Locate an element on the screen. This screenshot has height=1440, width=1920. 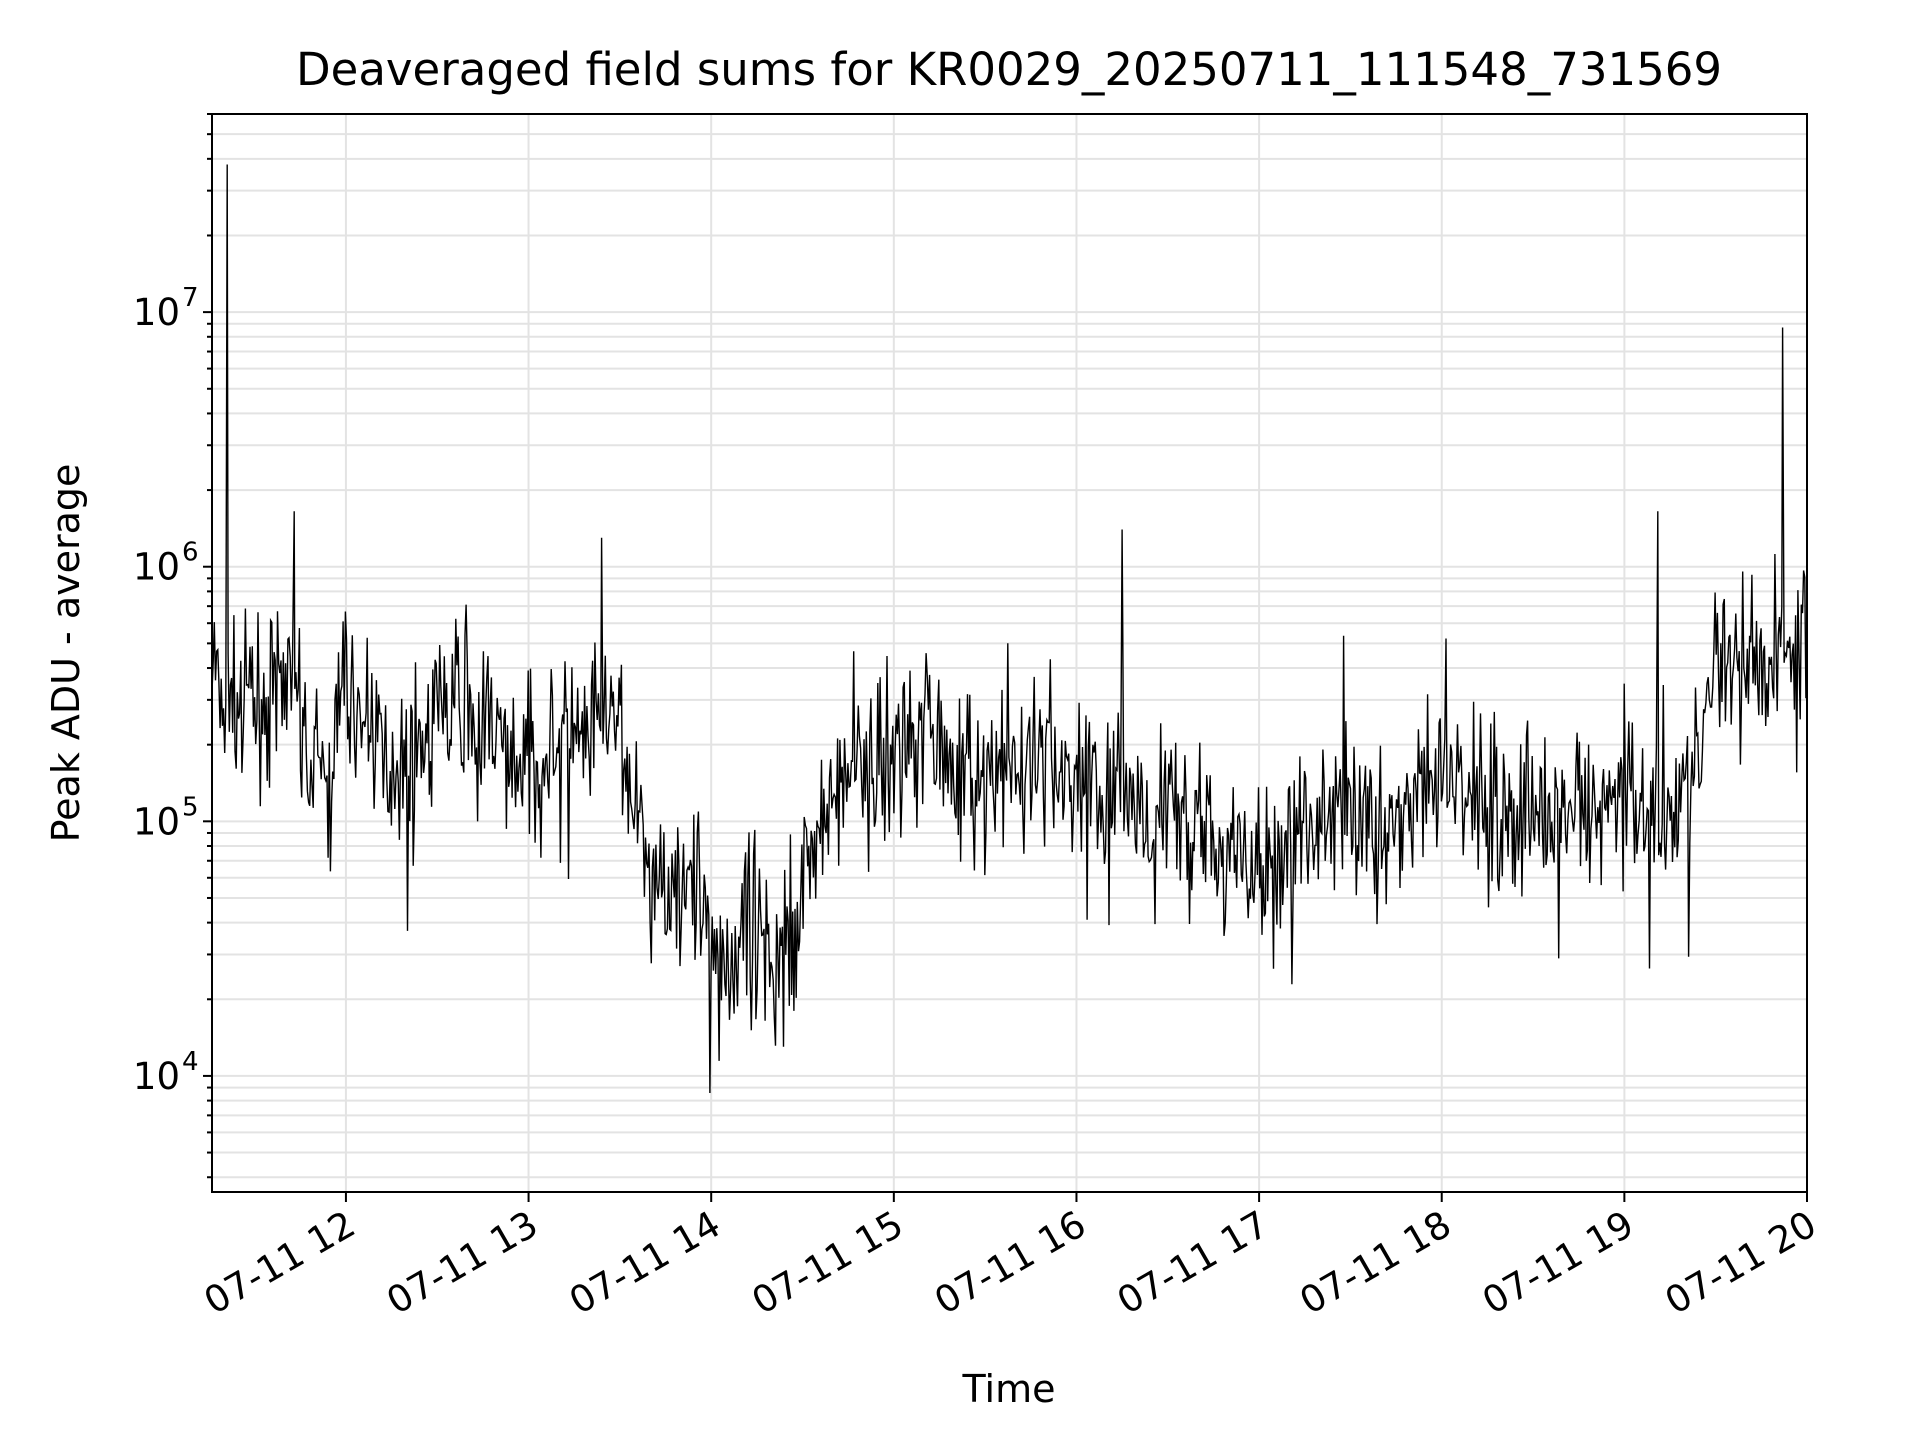
y-tick-exponent: 5 is located at coordinates (190, 807).